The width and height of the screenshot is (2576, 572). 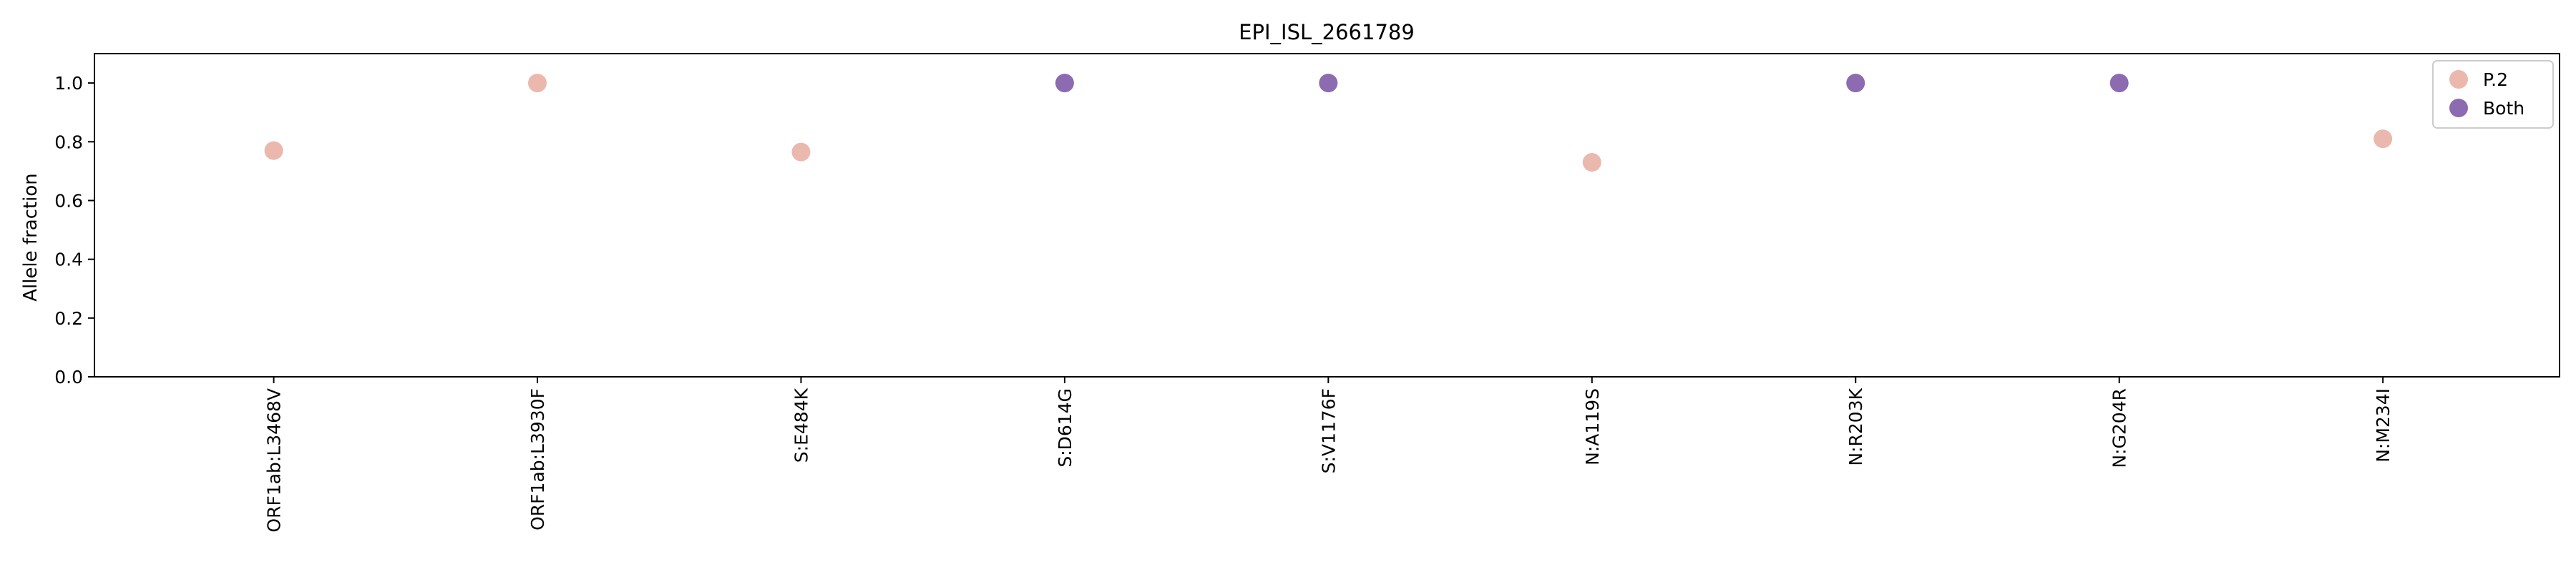 I want to click on x-tick-label: ORF1ab:L3930F, so click(x=537, y=459).